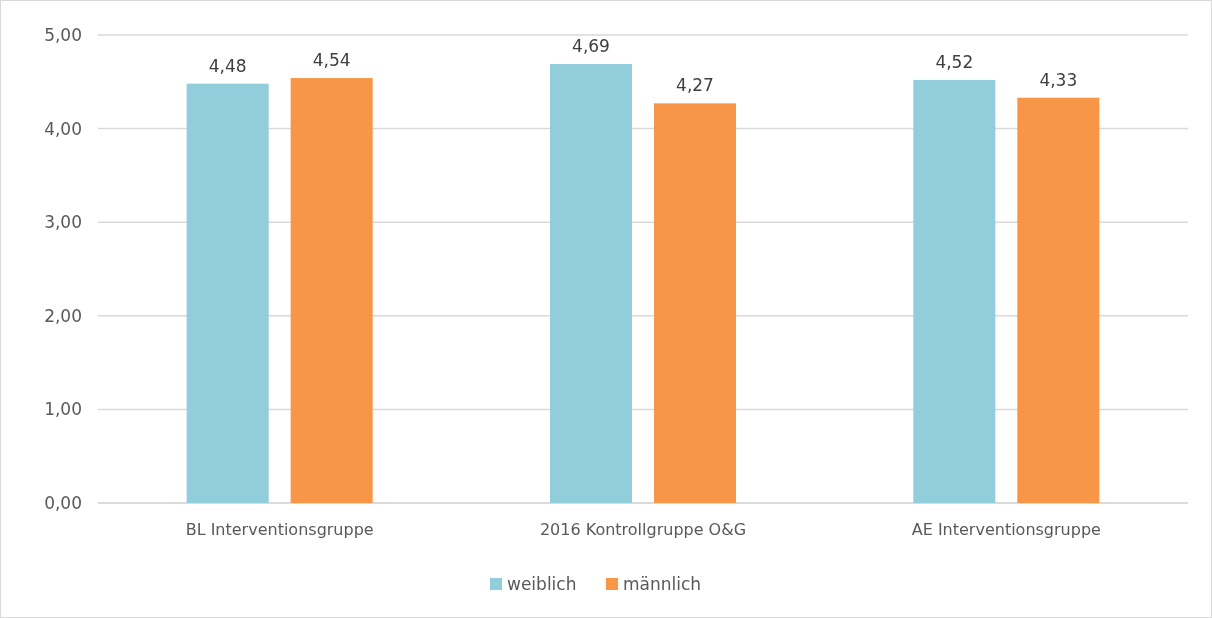 The height and width of the screenshot is (618, 1212). I want to click on x-tick-label: AE Interventionsgruppe, so click(1006, 529).